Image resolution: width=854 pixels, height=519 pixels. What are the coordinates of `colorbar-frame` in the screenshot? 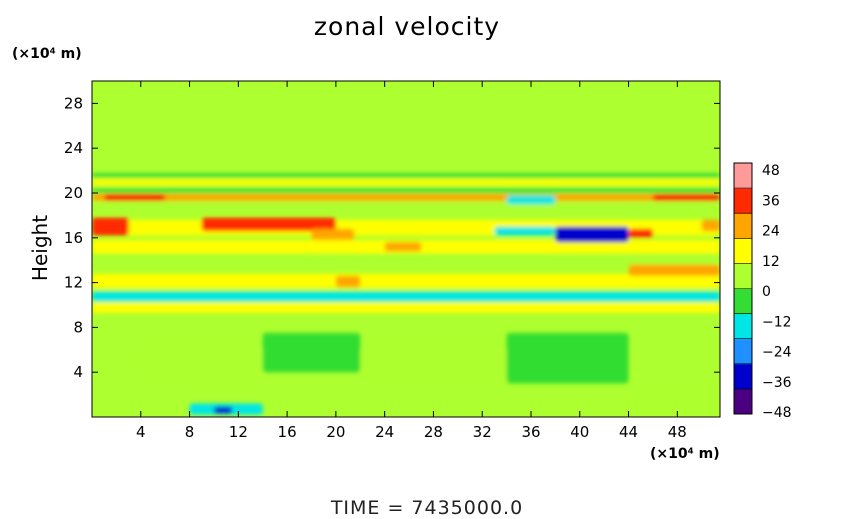 It's located at (743, 288).